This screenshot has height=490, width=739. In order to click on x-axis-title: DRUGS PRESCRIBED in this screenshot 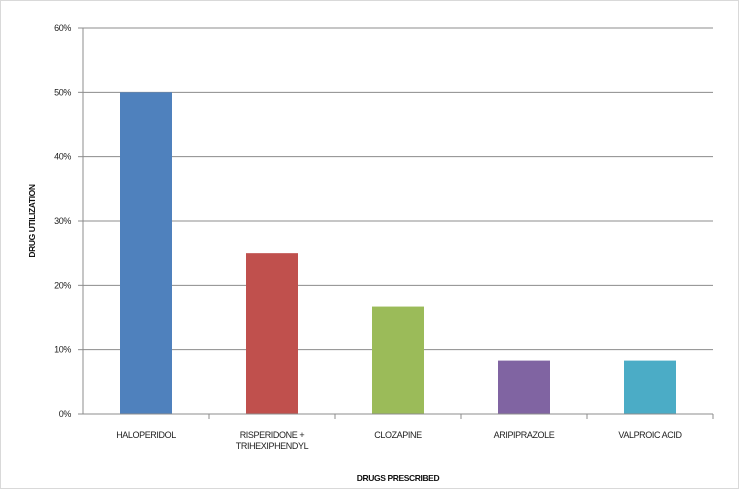, I will do `click(398, 478)`.